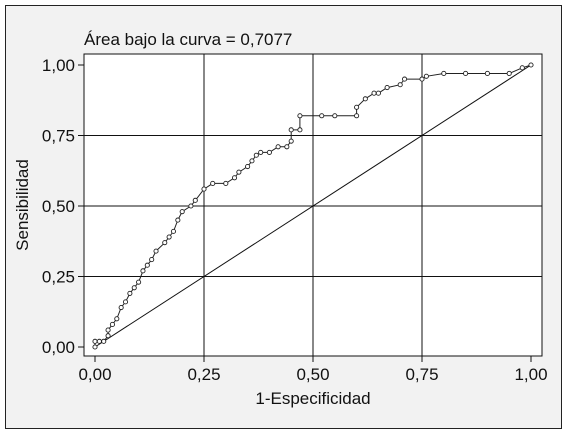  What do you see at coordinates (94, 374) in the screenshot?
I see `x-tick-label: 0,00` at bounding box center [94, 374].